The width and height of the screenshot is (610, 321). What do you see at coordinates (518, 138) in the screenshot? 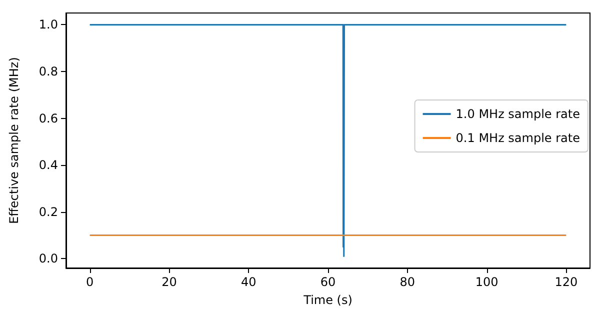
I see `legend-label: 0.1 MHz sample rate` at bounding box center [518, 138].